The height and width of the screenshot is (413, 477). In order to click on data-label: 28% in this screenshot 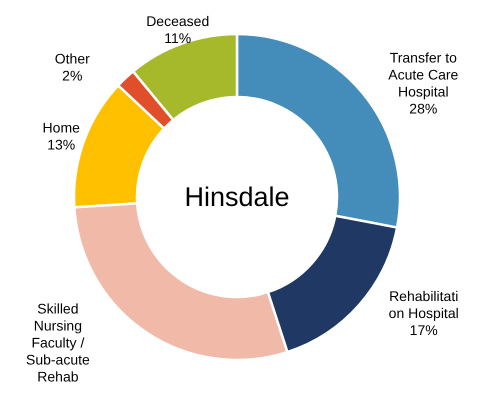, I will do `click(423, 108)`.